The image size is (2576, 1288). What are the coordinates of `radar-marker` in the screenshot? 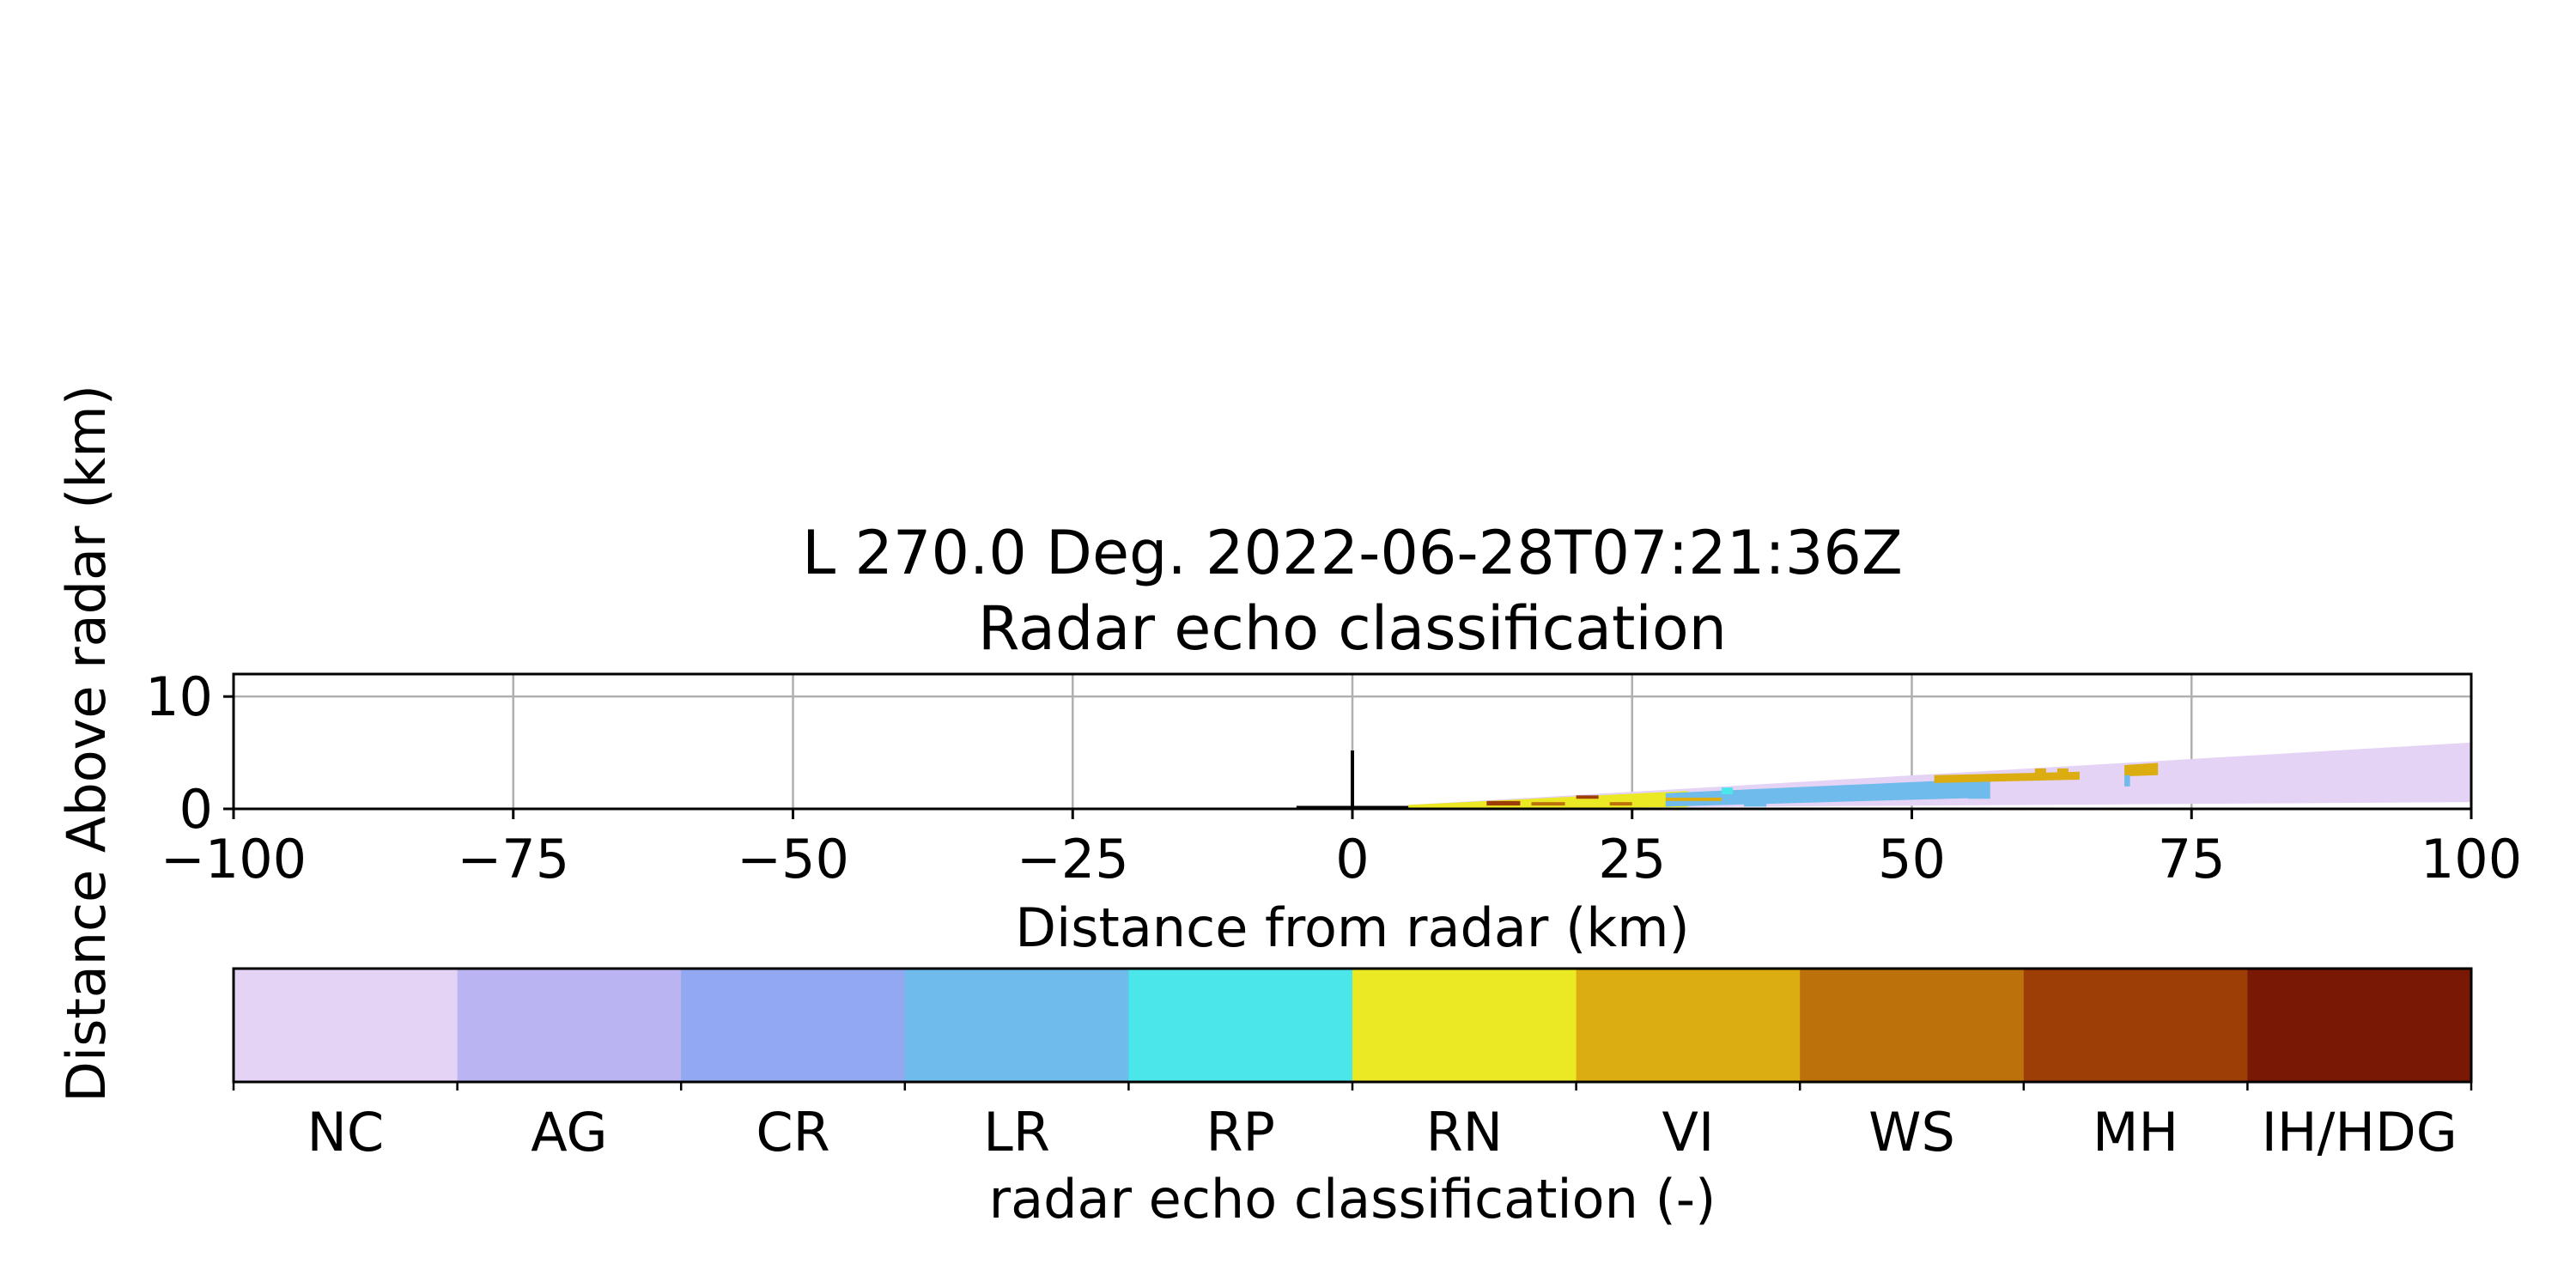 It's located at (1352, 779).